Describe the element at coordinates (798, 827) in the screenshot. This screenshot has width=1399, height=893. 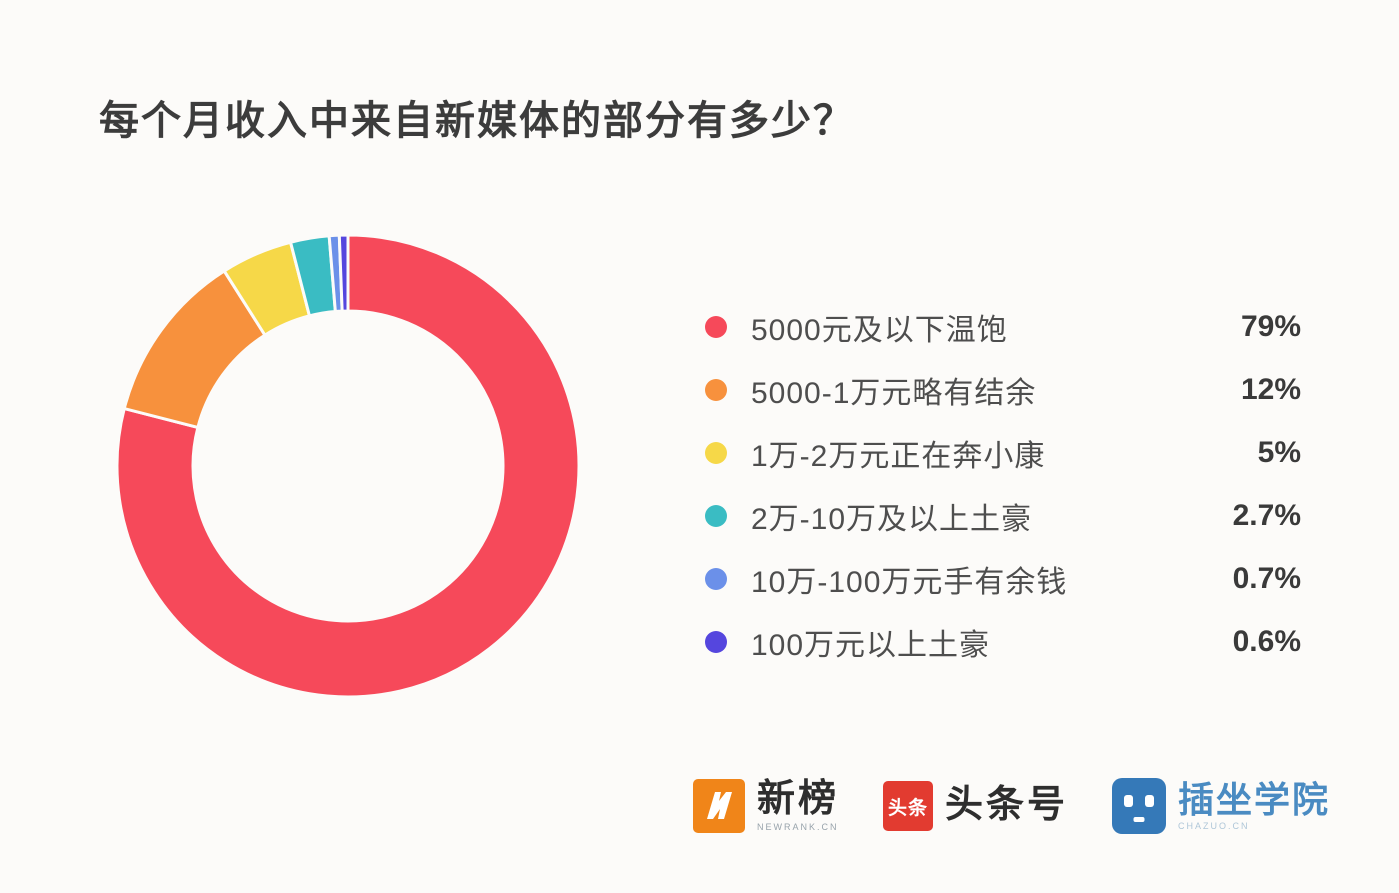
I see `newrank-logo-subtext: NEWRANK.CN` at that location.